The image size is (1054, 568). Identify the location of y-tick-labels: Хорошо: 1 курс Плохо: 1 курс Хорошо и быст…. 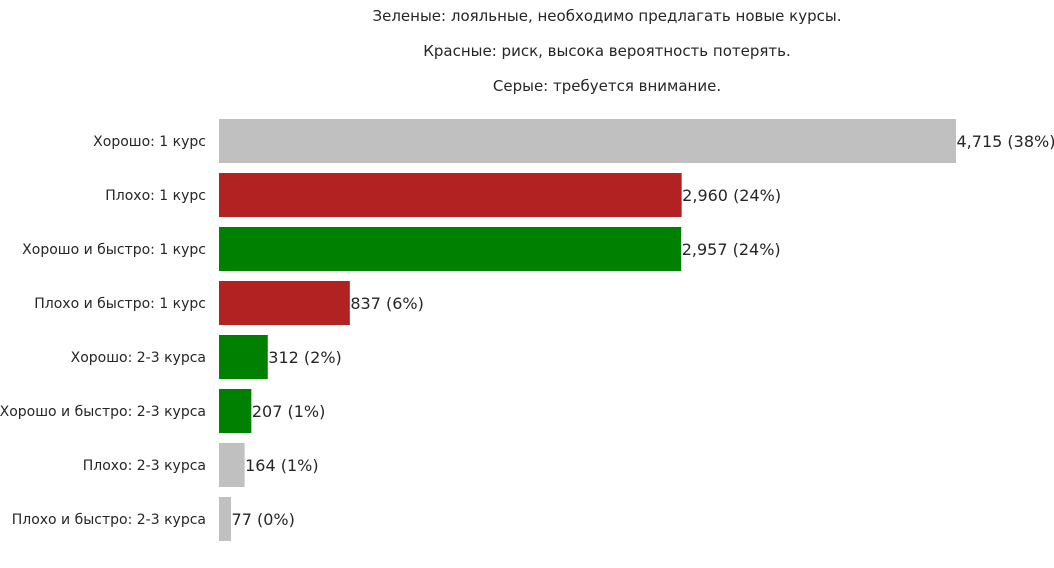
(103, 331).